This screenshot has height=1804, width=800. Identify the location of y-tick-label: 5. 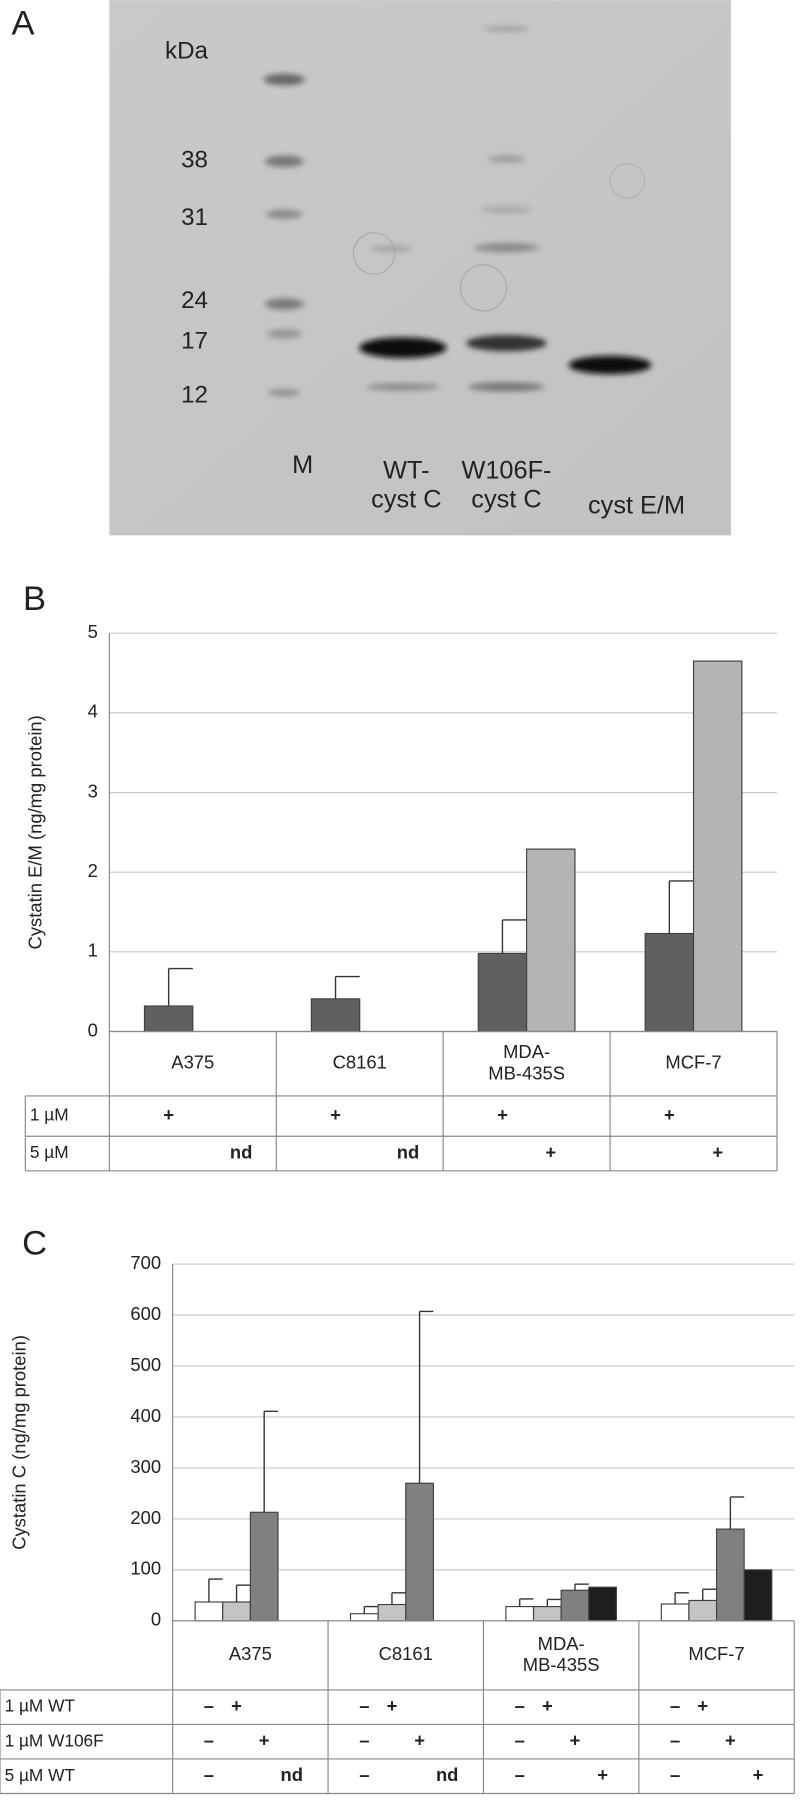
(93, 631).